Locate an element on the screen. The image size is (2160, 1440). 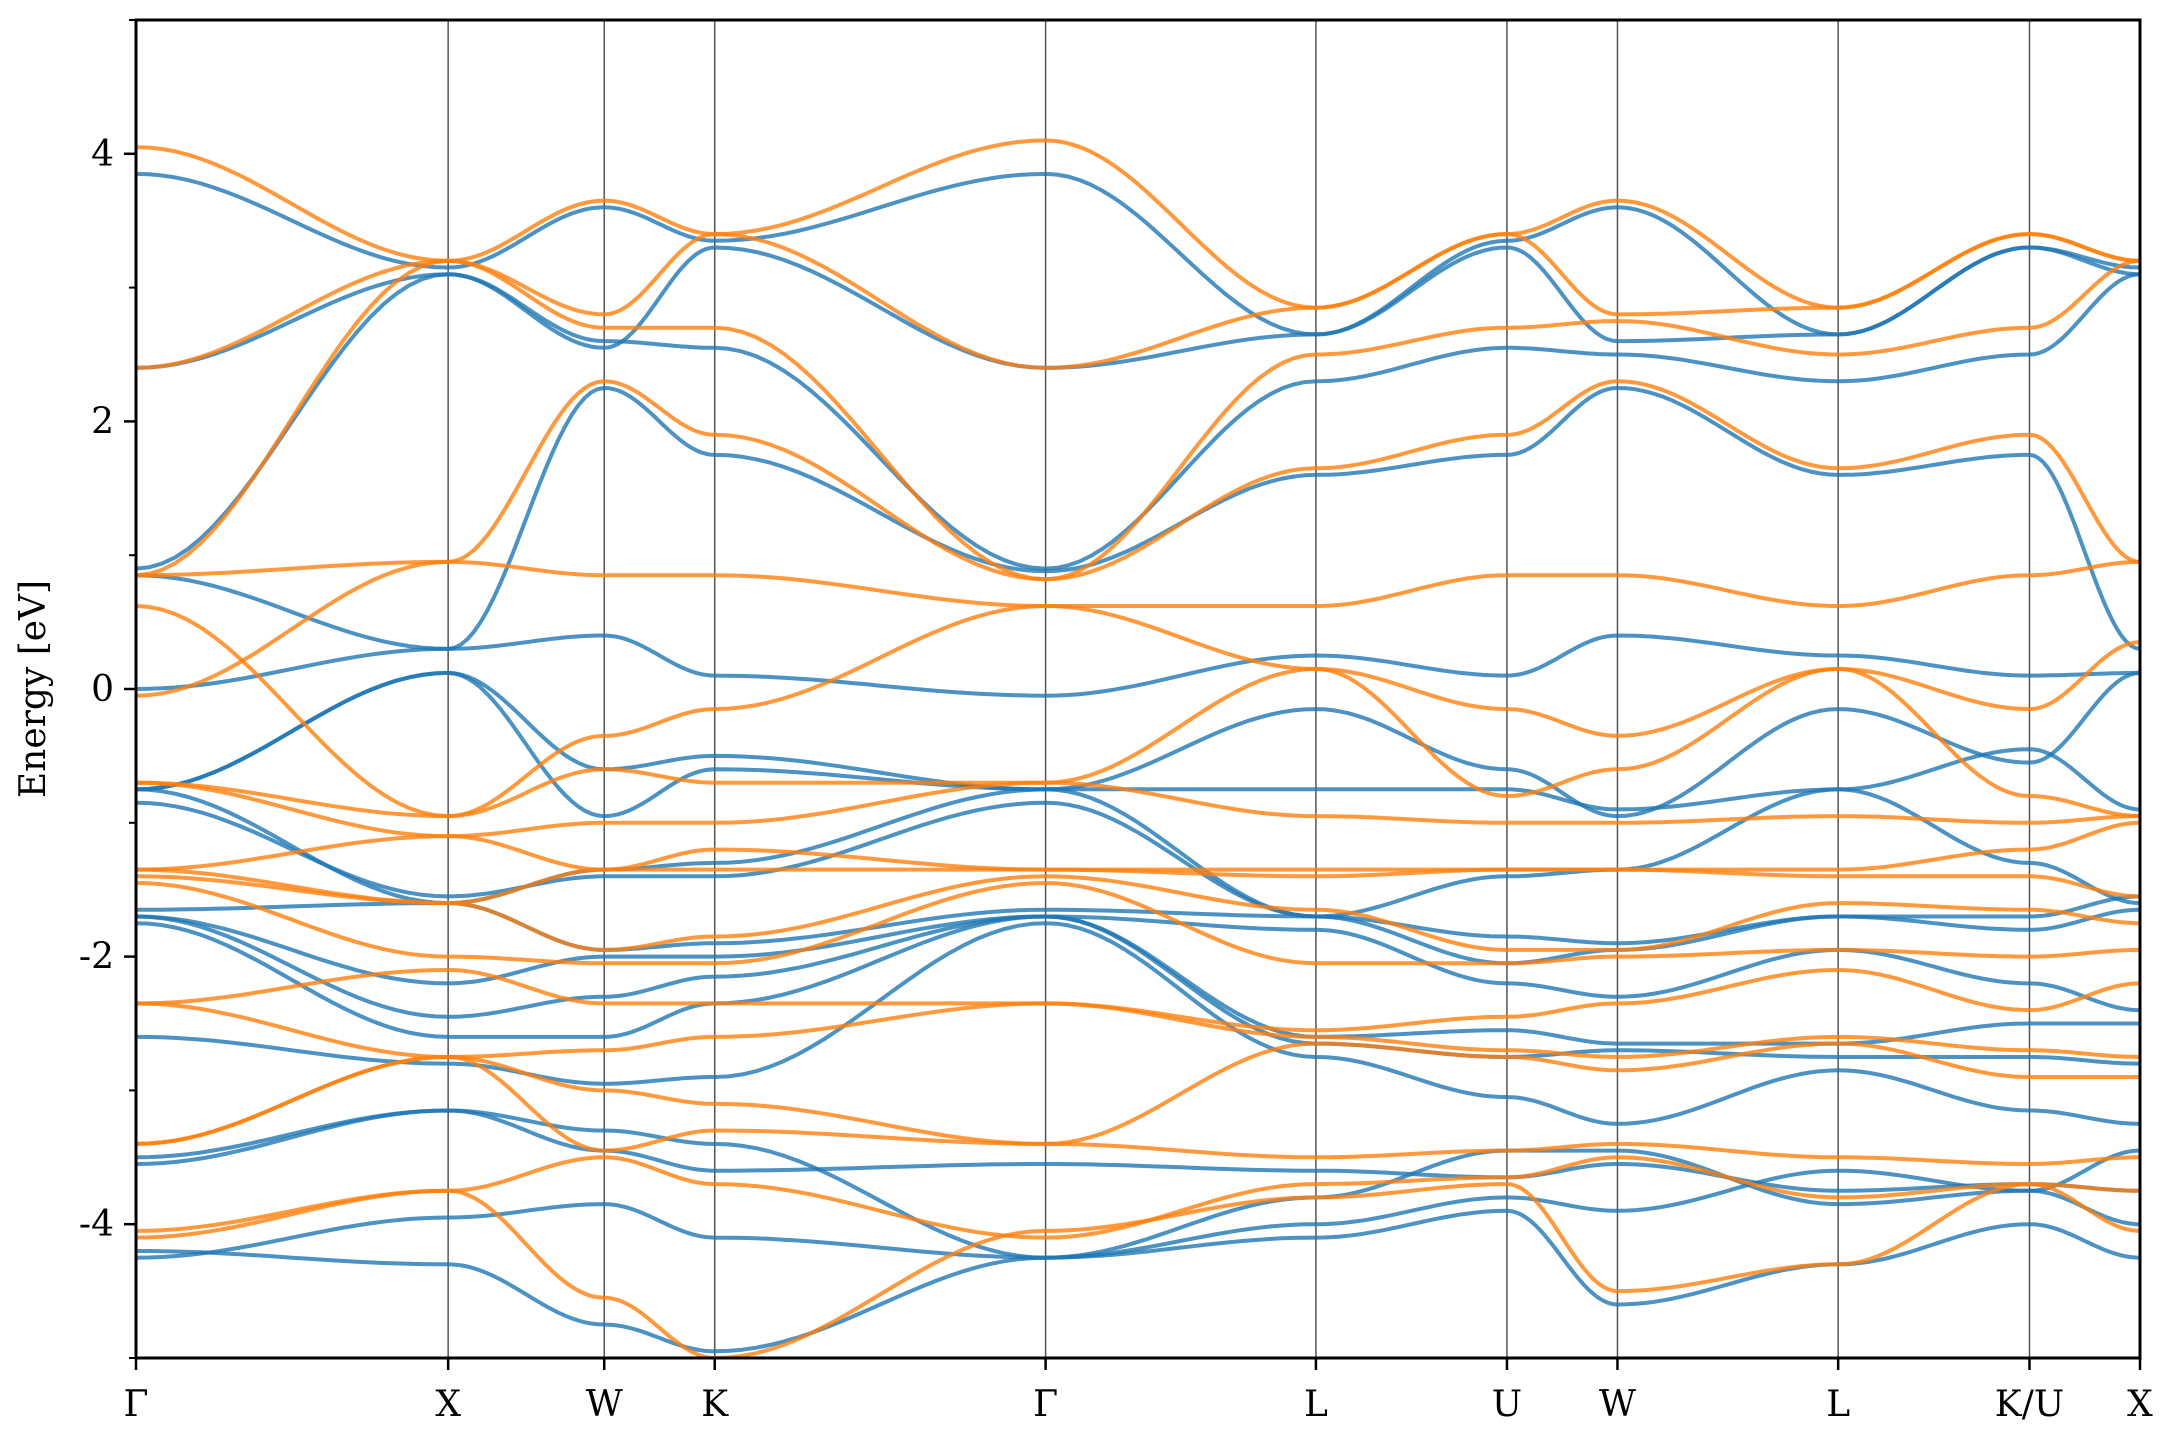
x-tick-label: U is located at coordinates (1507, 1404).